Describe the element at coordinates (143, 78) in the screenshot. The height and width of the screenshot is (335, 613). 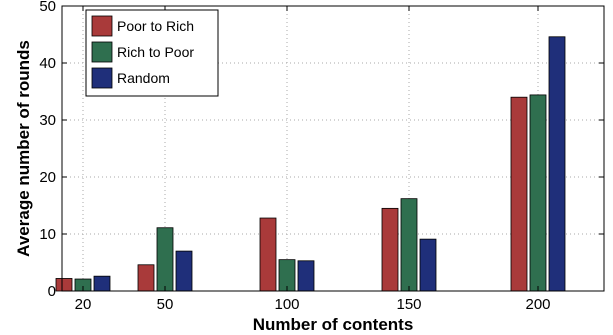
I see `legend-label: Random` at that location.